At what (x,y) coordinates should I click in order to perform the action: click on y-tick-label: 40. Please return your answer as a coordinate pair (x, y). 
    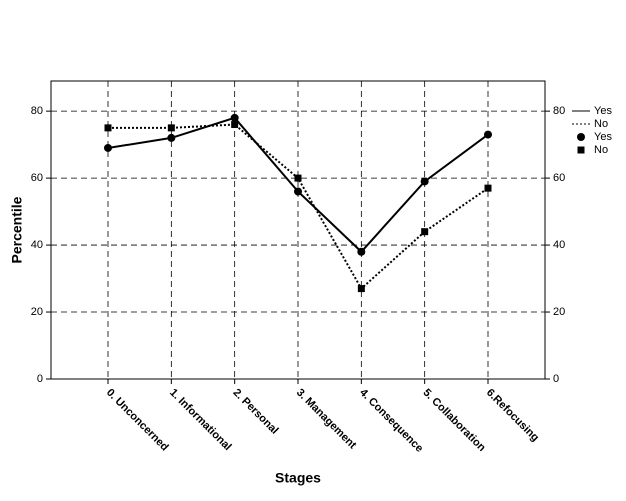
    Looking at the image, I should click on (37, 245).